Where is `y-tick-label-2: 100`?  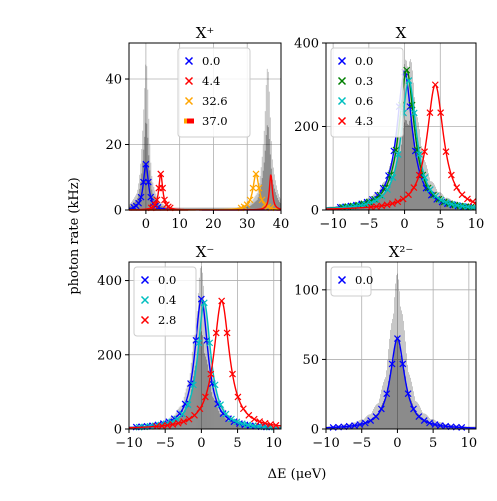 y-tick-label-2: 100 is located at coordinates (306, 290).